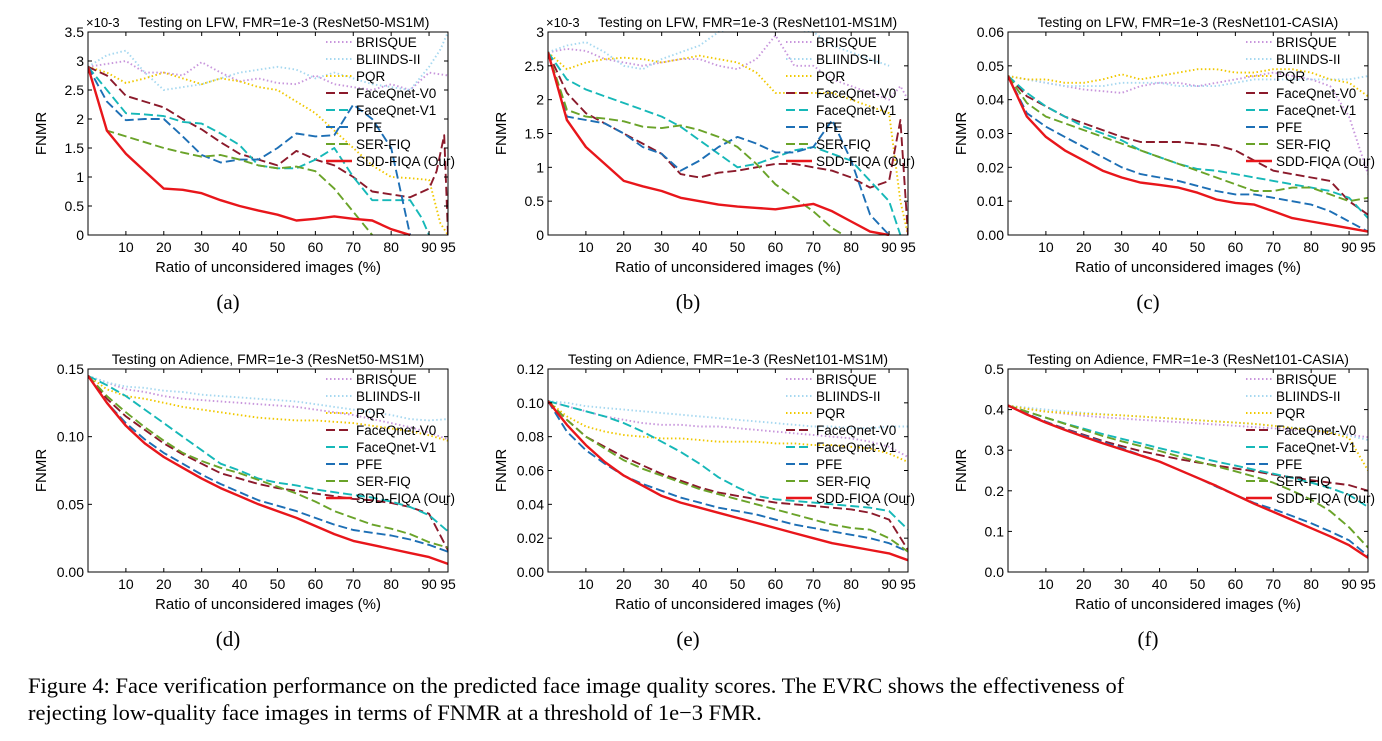 The height and width of the screenshot is (741, 1382). I want to click on legend-entry: FaceQnet-V0, so click(396, 93).